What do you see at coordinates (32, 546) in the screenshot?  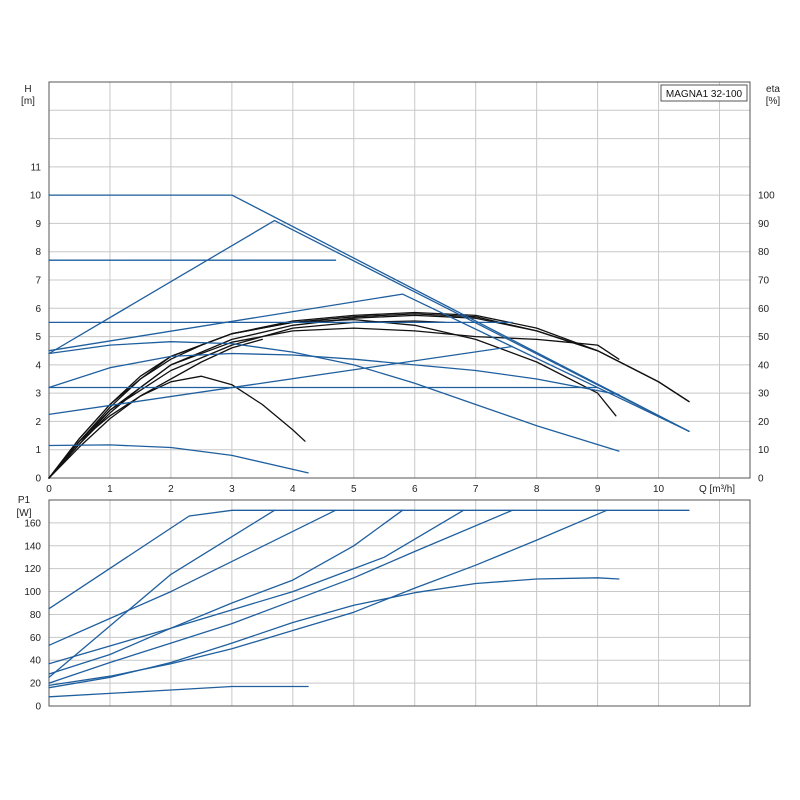 I see `power-tick-label: 140` at bounding box center [32, 546].